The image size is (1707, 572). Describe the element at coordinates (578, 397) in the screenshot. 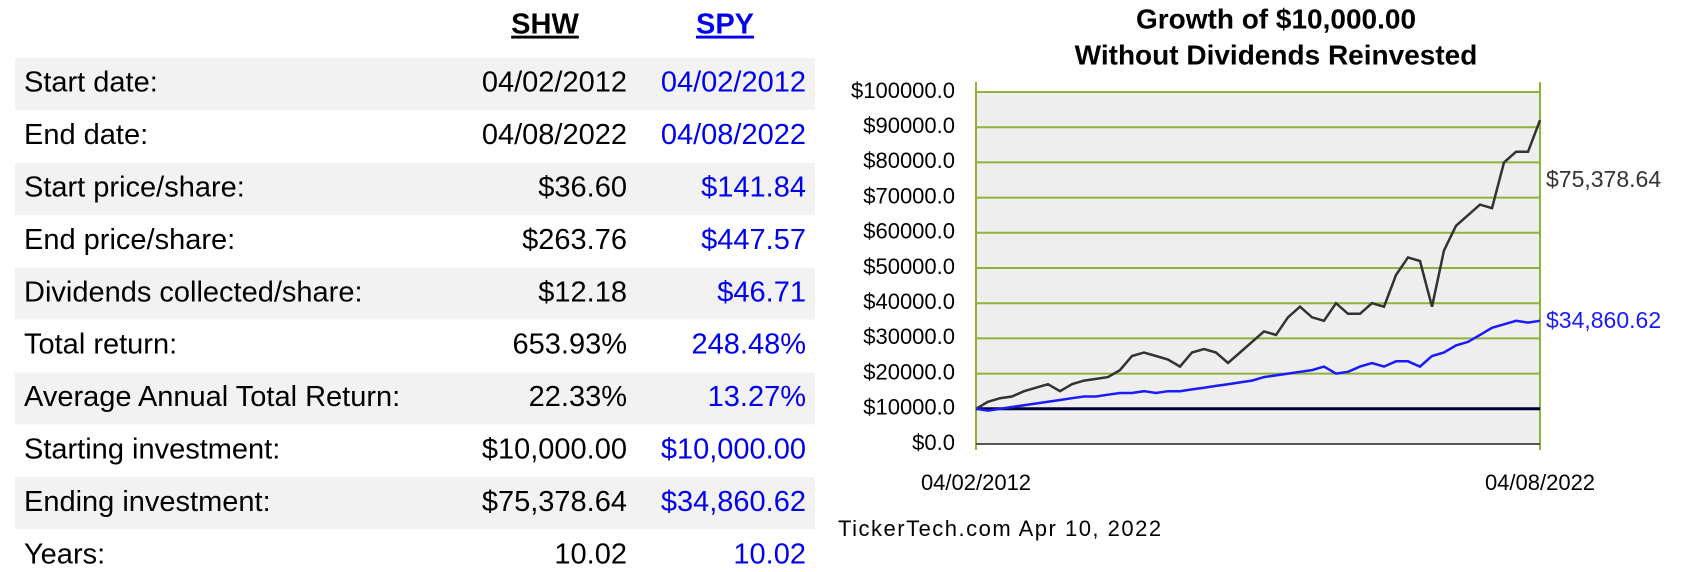

I see `cell: 22.33%` at that location.